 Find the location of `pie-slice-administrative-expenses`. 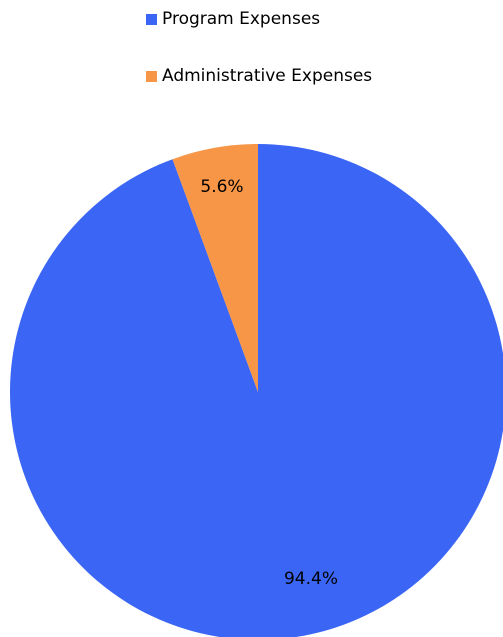

pie-slice-administrative-expenses is located at coordinates (215, 268).